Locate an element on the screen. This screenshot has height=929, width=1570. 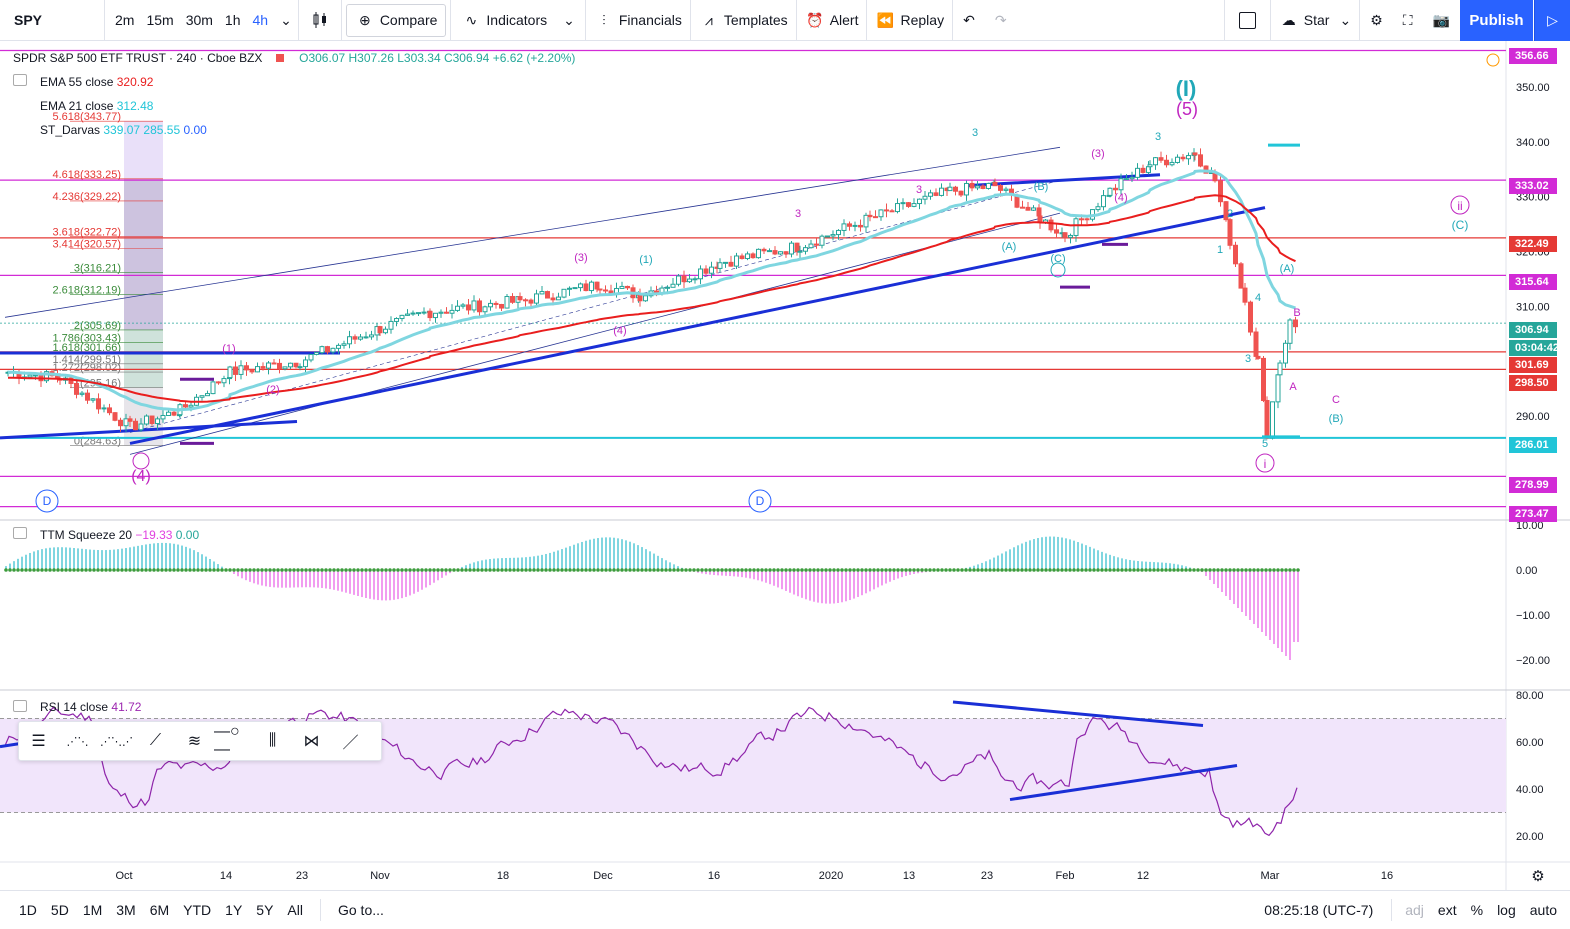
fib-retracement-tool: ≋ is located at coordinates (194, 741).